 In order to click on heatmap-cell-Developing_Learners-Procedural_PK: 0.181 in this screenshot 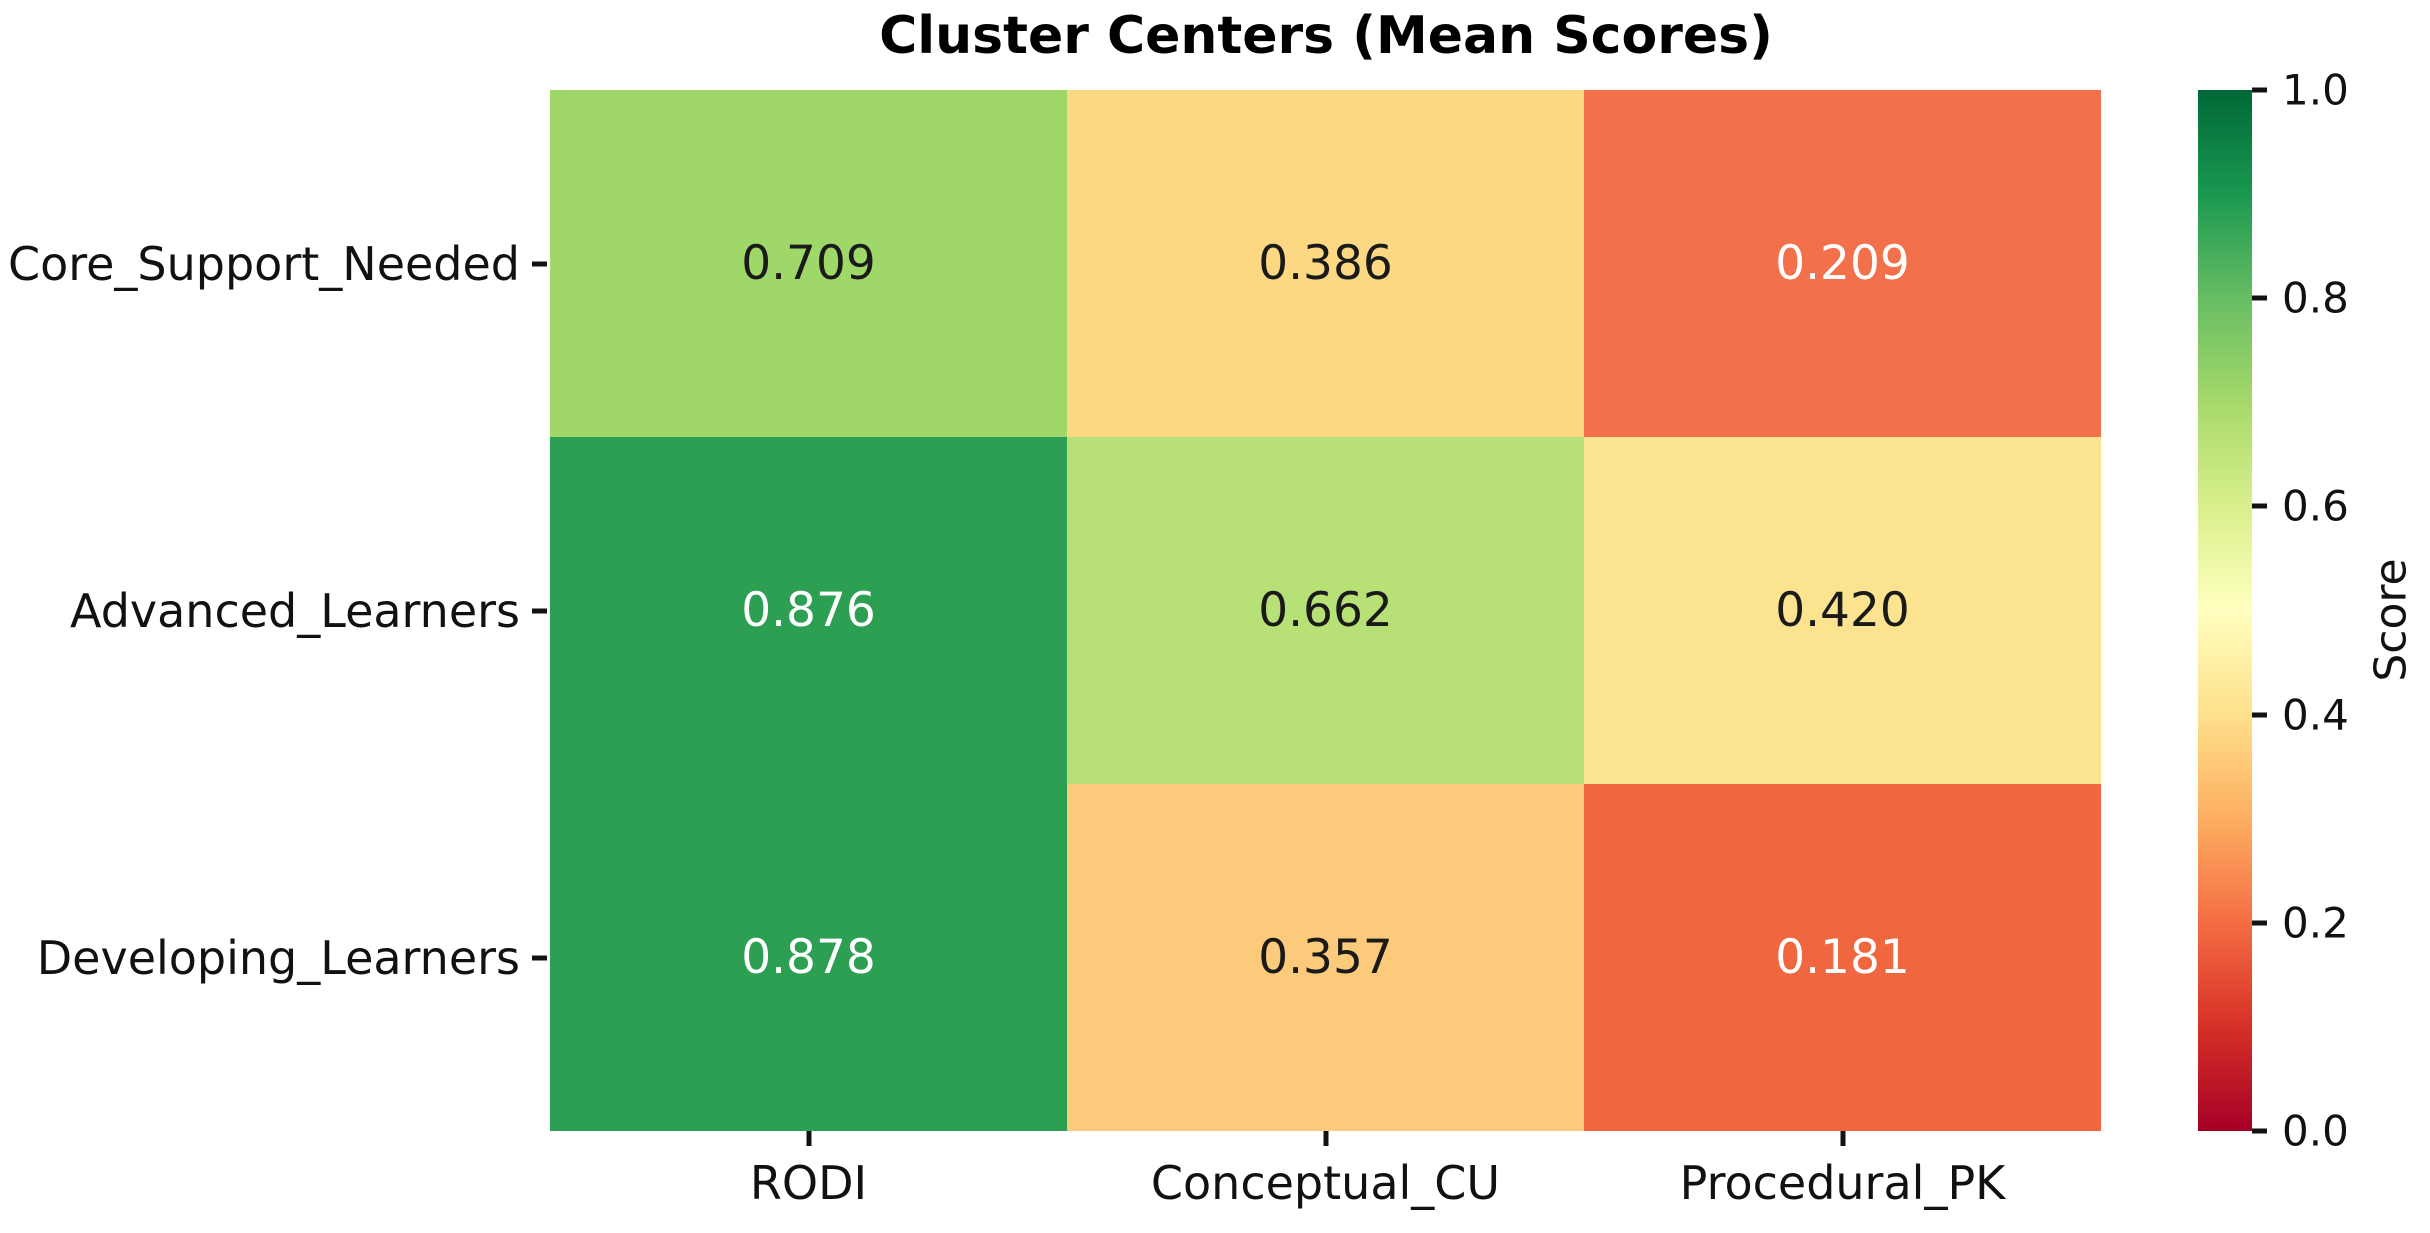, I will do `click(1842, 957)`.